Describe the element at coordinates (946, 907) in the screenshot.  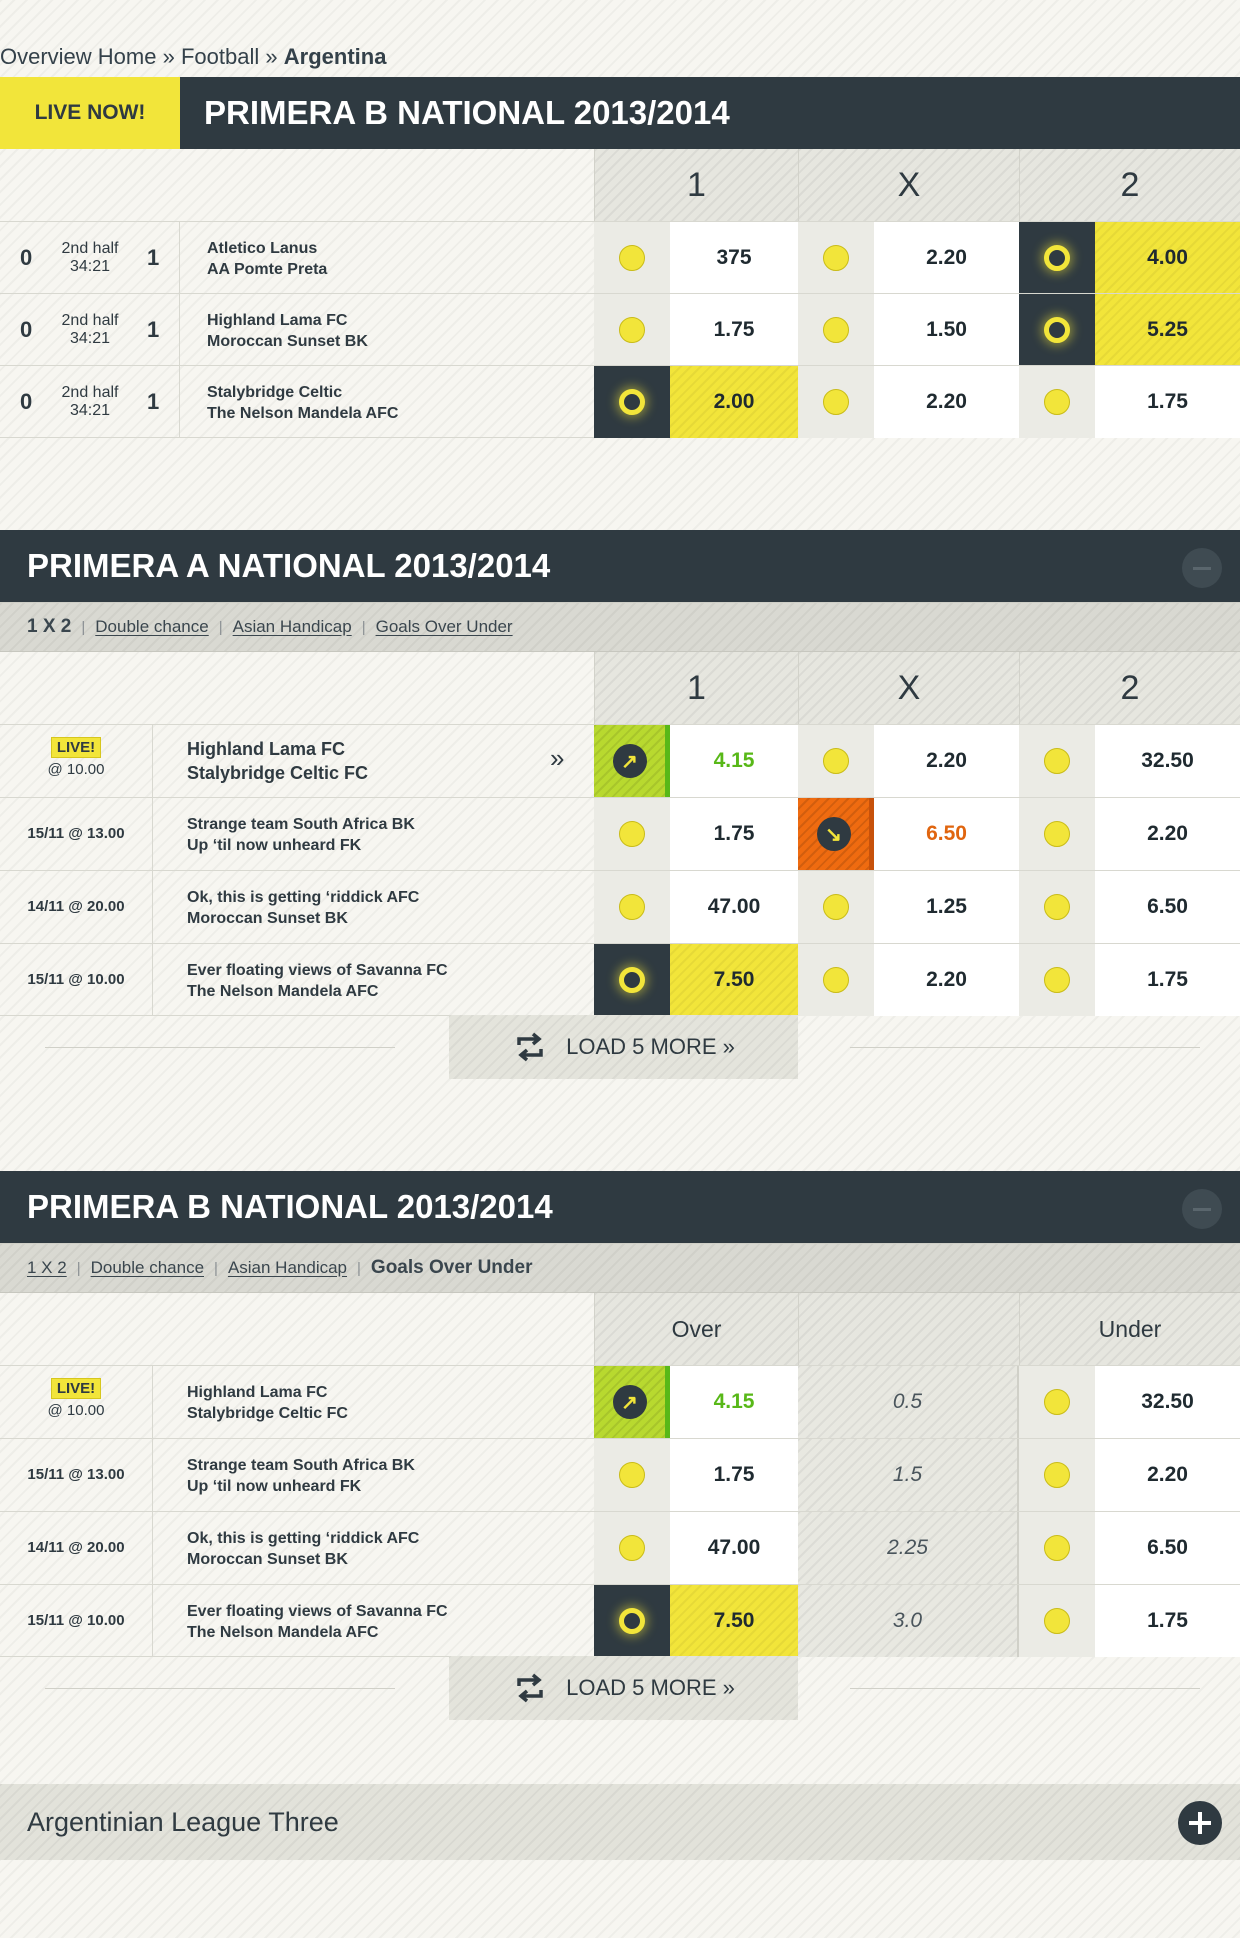
I see `odds-value: 1.25` at that location.